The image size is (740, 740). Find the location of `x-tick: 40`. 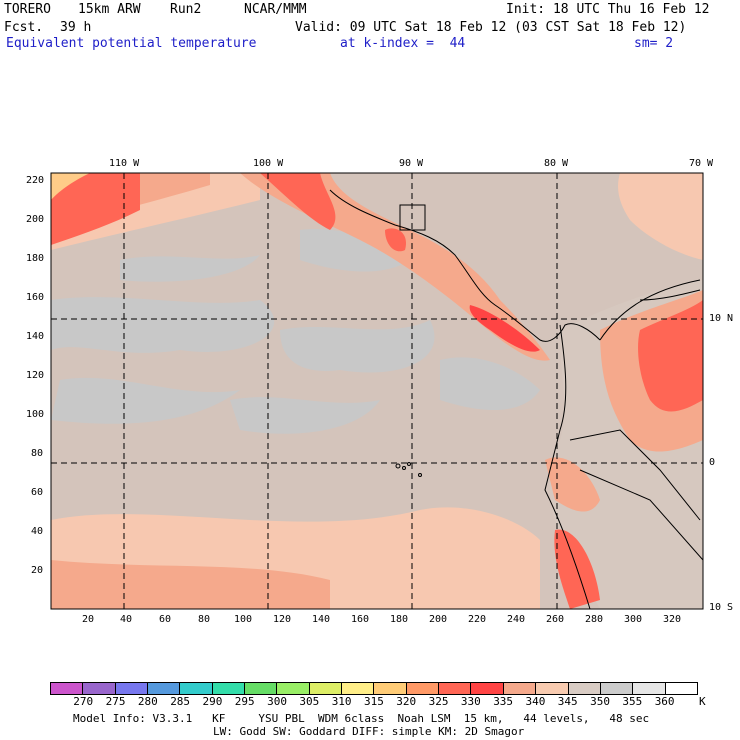

x-tick: 40 is located at coordinates (126, 619).